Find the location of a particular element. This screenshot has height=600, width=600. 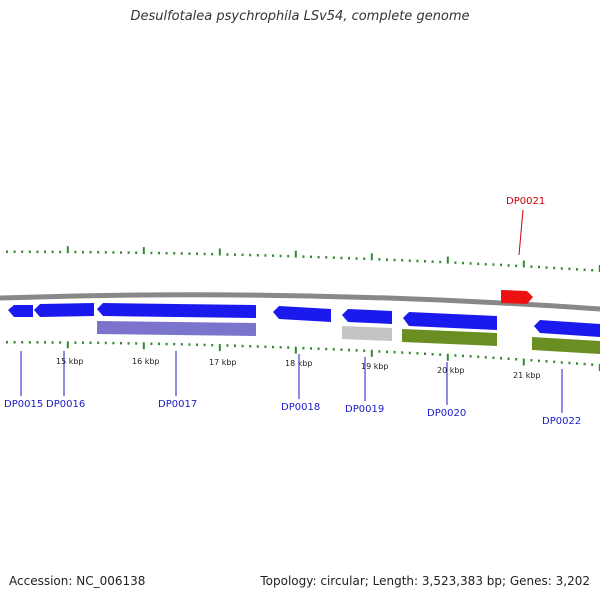

gene-label-dp0016: DP0016 is located at coordinates (65, 404).